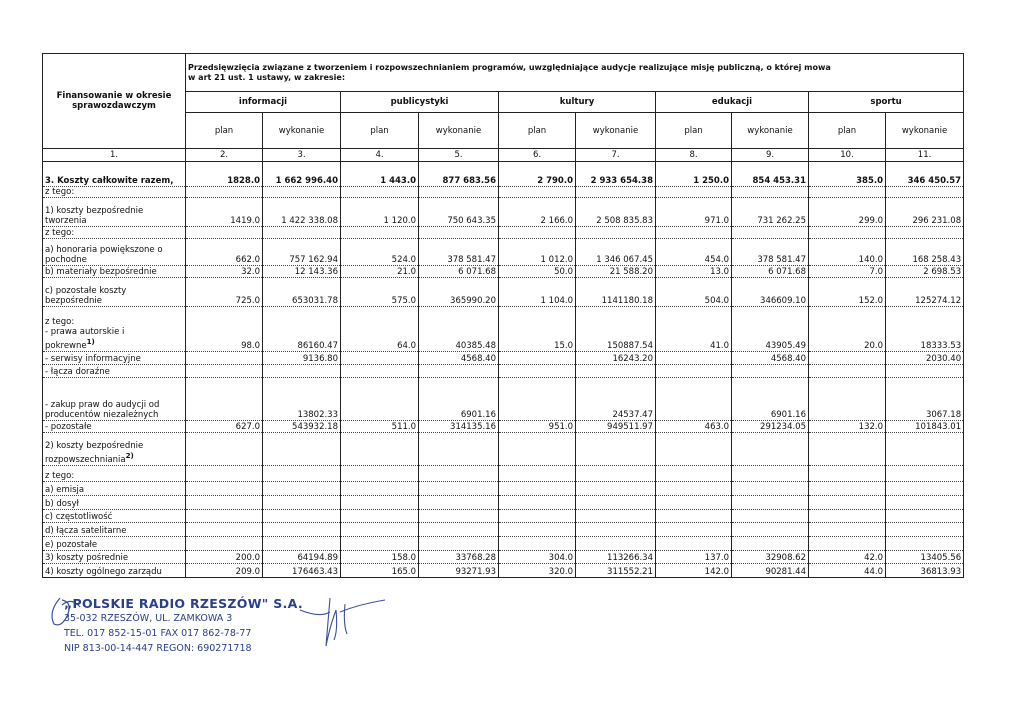 The width and height of the screenshot is (1024, 725). What do you see at coordinates (503, 516) in the screenshot?
I see `data-row: c) częstotliwość` at bounding box center [503, 516].